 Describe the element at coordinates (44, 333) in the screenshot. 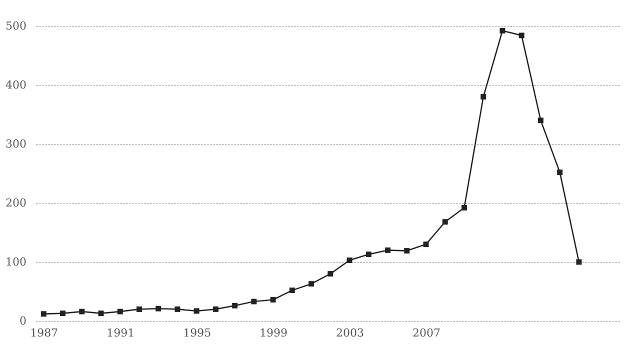

I see `x-tick-label: 1987` at that location.